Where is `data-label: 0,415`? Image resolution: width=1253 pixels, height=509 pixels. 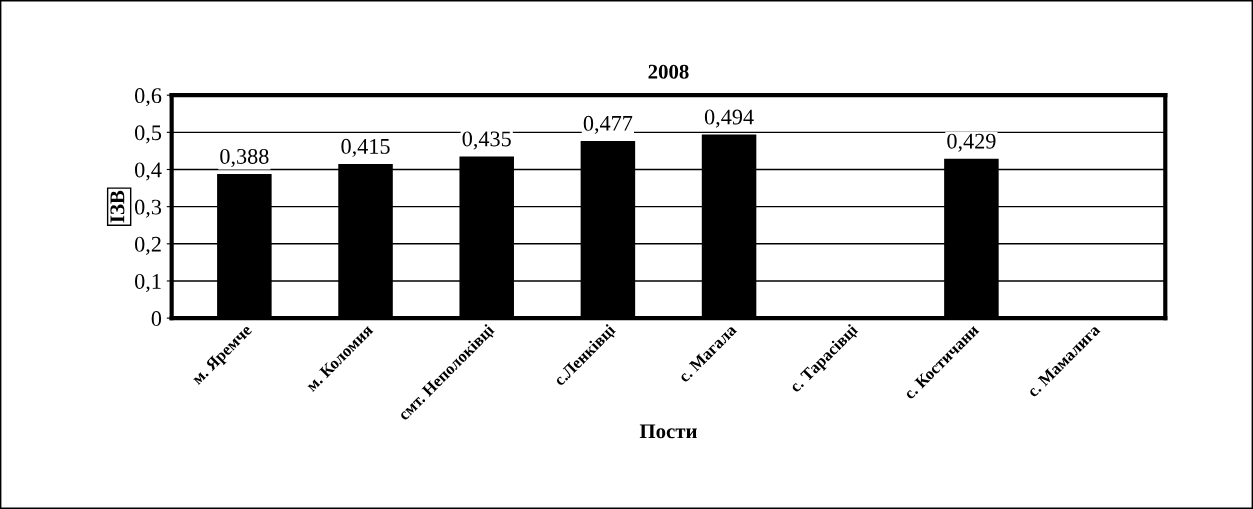
data-label: 0,415 is located at coordinates (365, 148).